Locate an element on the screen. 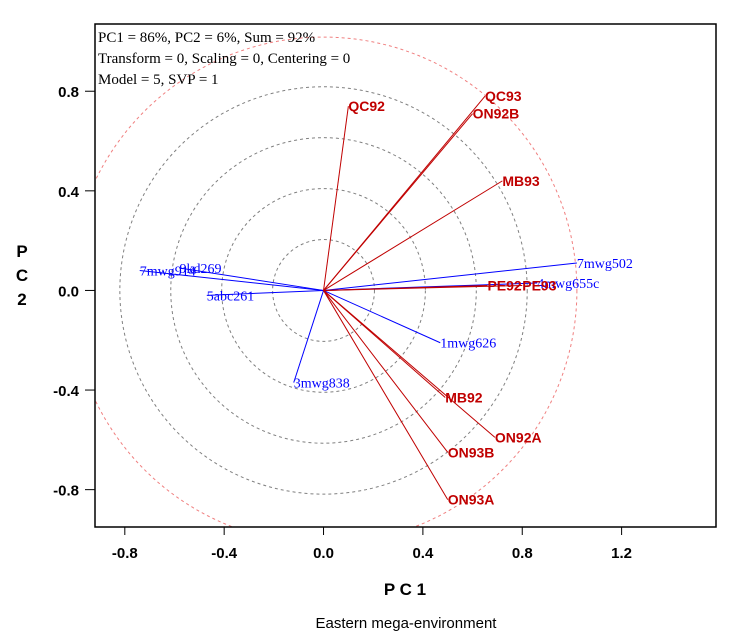 The height and width of the screenshot is (641, 734). genotype-vector-1mwg626 is located at coordinates (382, 316).